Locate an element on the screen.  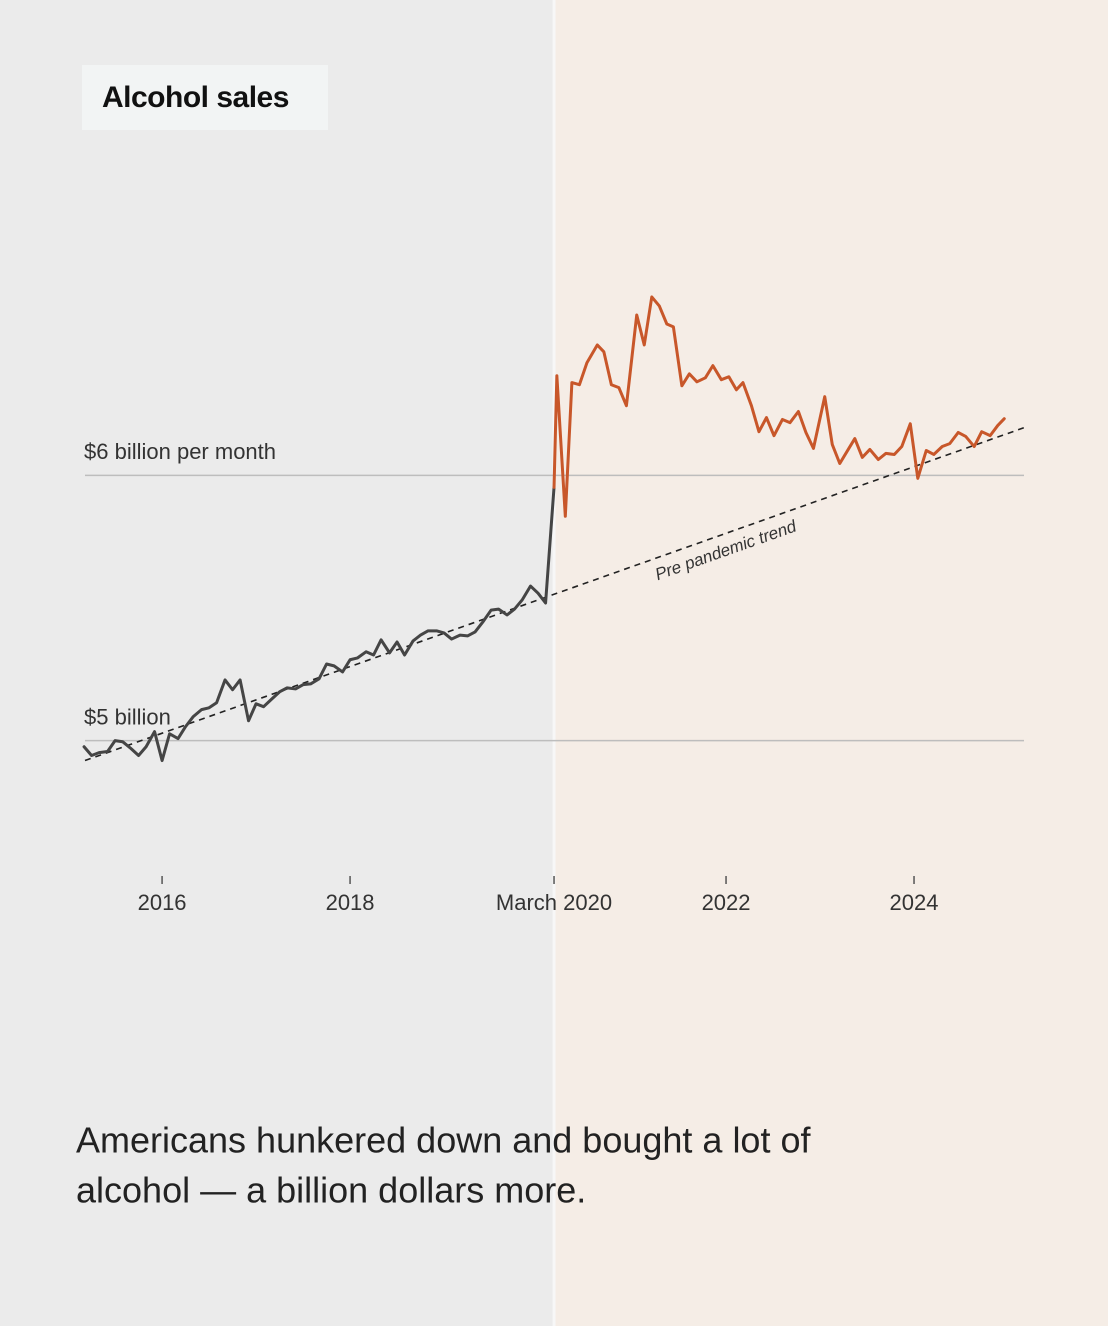
title-box is located at coordinates (205, 97).